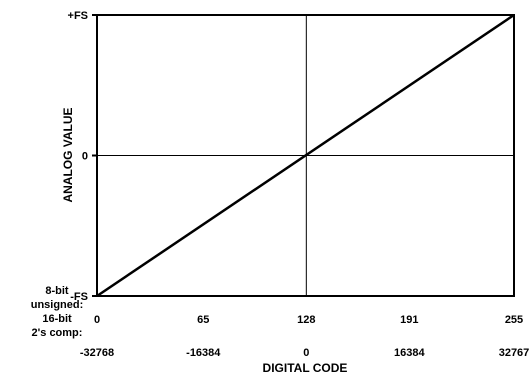 The image size is (530, 384). I want to click on row-label-8bit-line2: unsigned:, so click(57, 305).